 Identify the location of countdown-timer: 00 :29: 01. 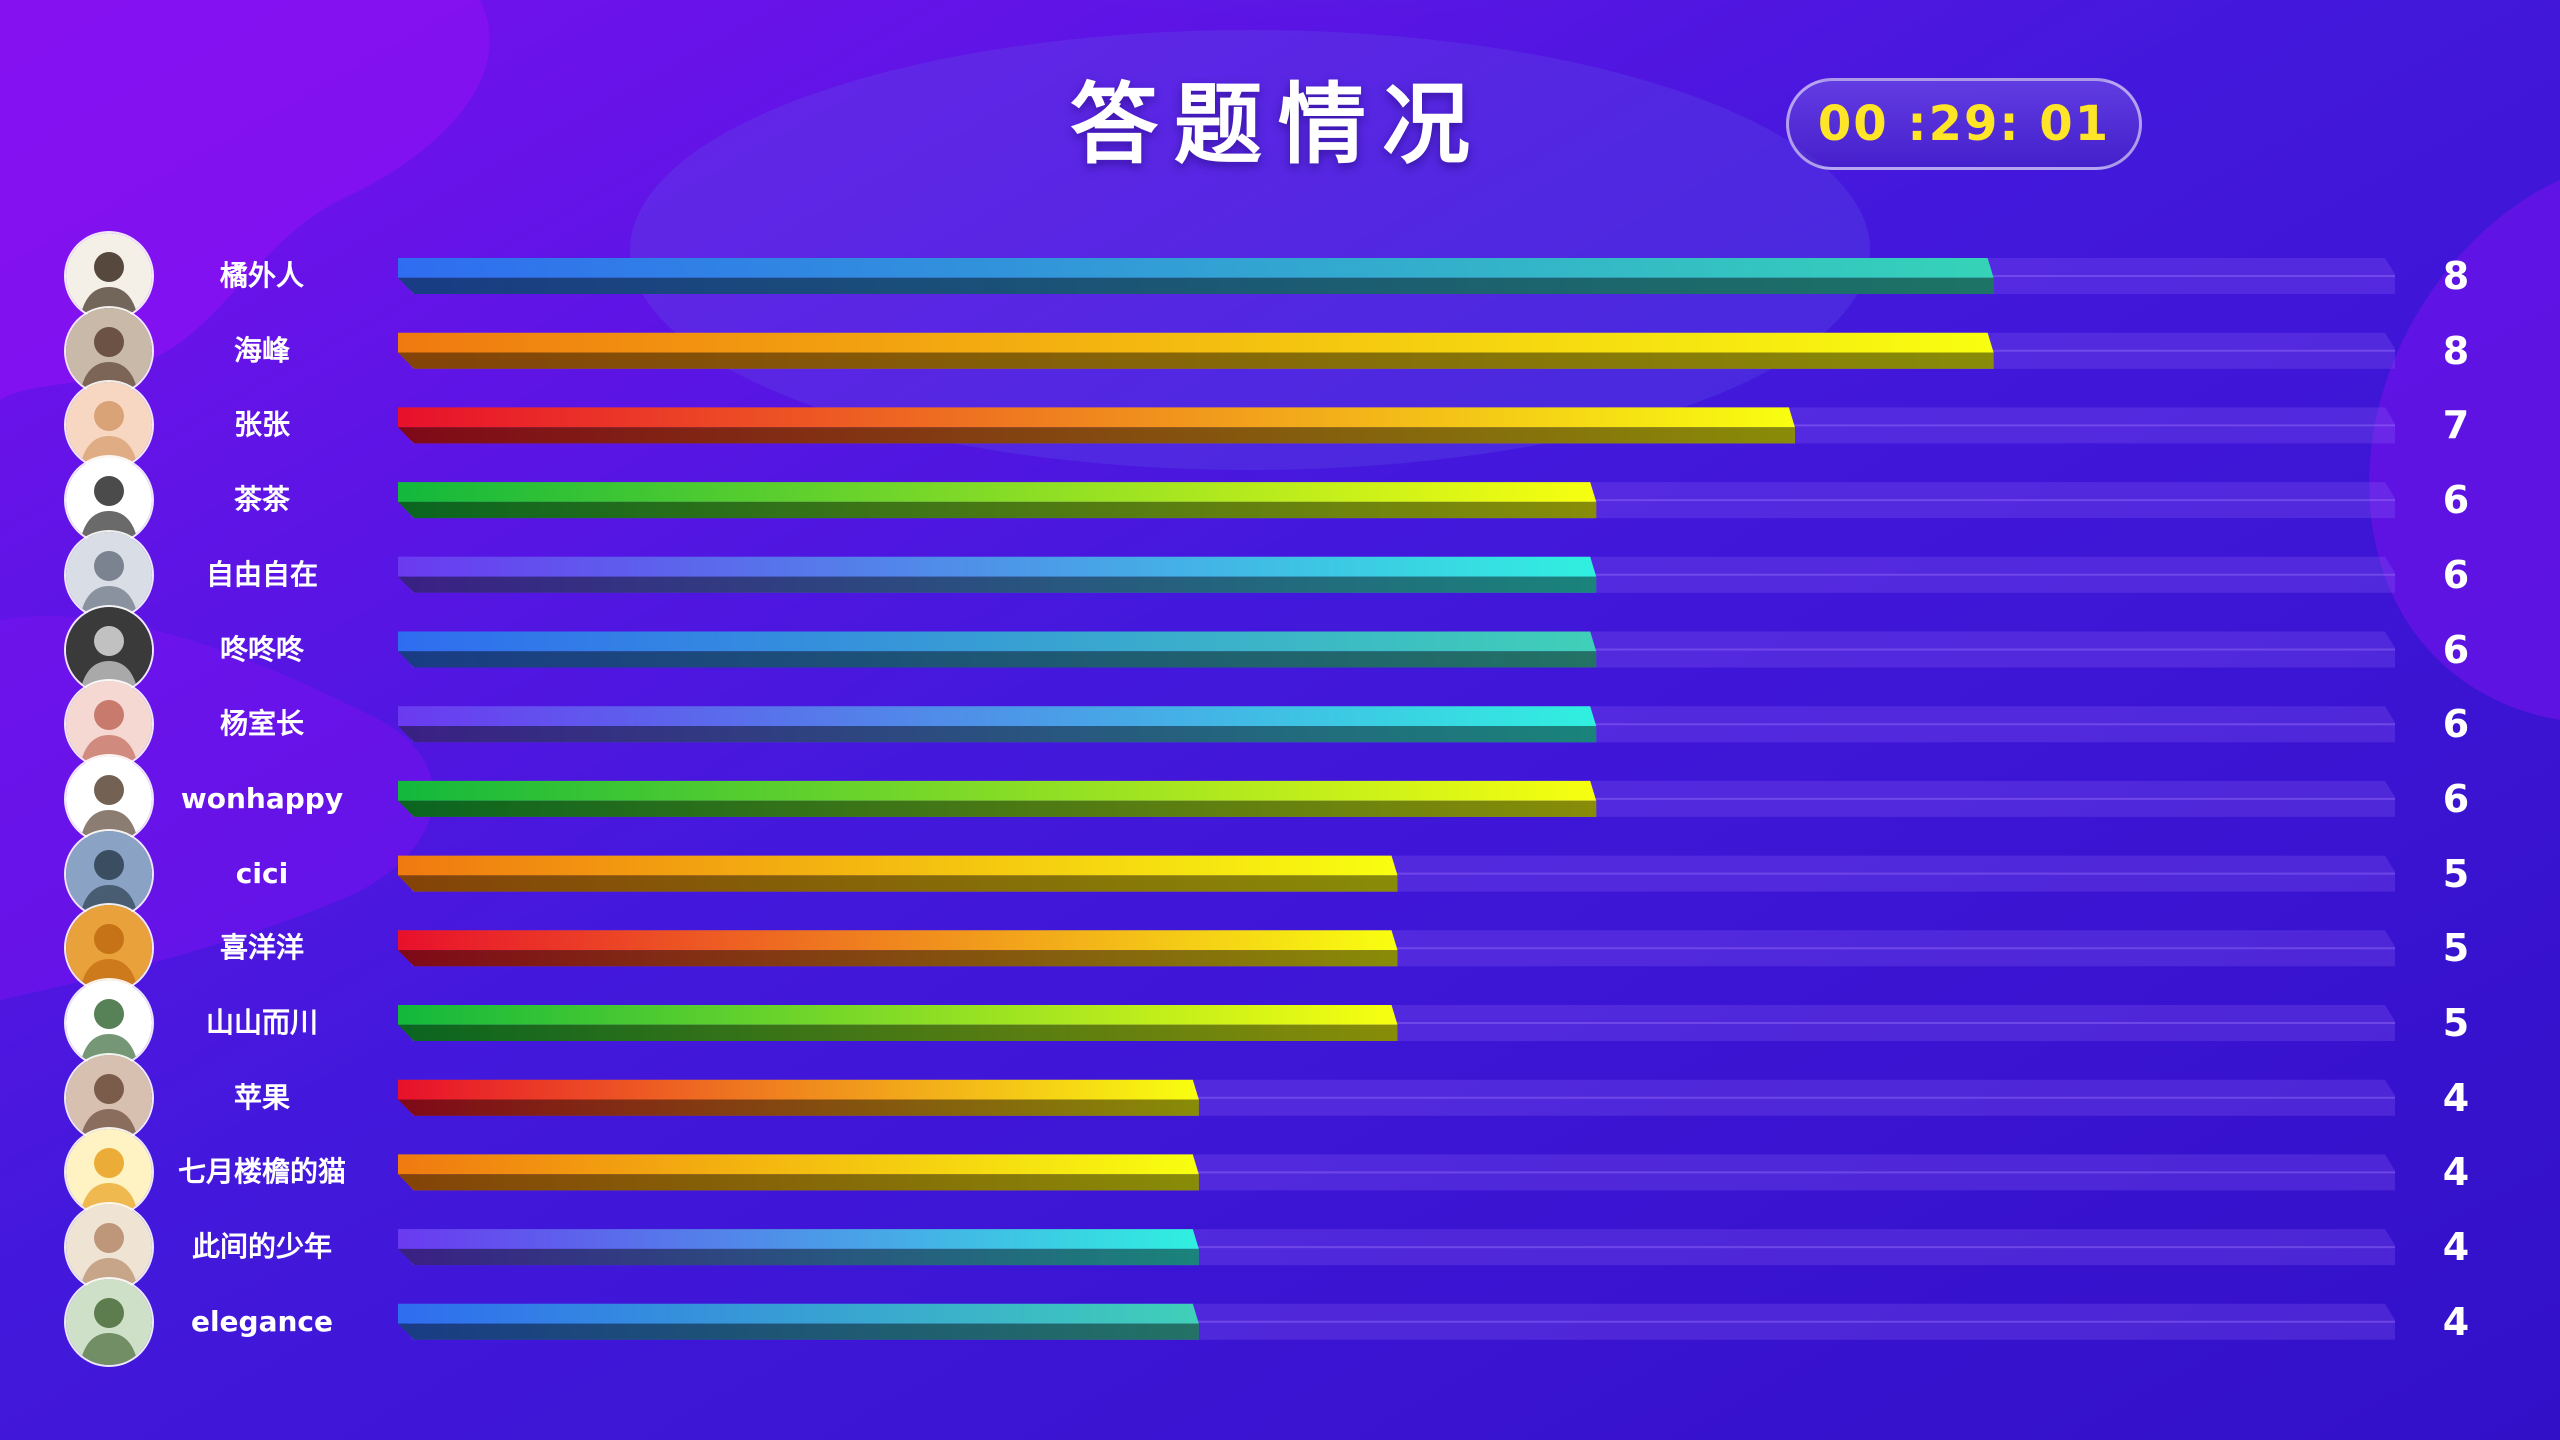
(1964, 124).